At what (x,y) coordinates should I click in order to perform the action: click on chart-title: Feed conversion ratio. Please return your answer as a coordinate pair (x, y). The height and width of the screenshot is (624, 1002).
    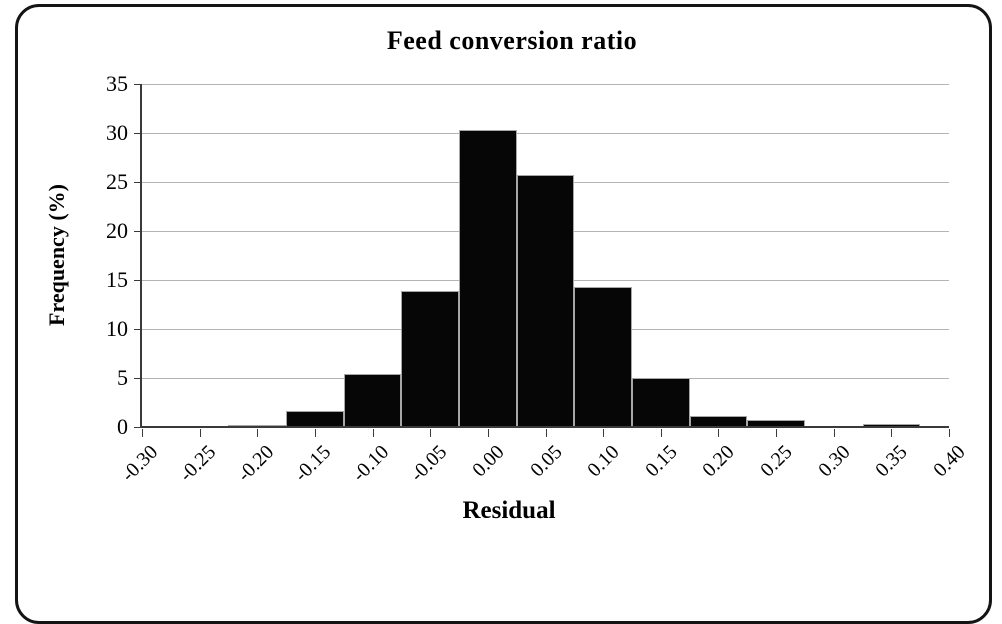
    Looking at the image, I should click on (512, 40).